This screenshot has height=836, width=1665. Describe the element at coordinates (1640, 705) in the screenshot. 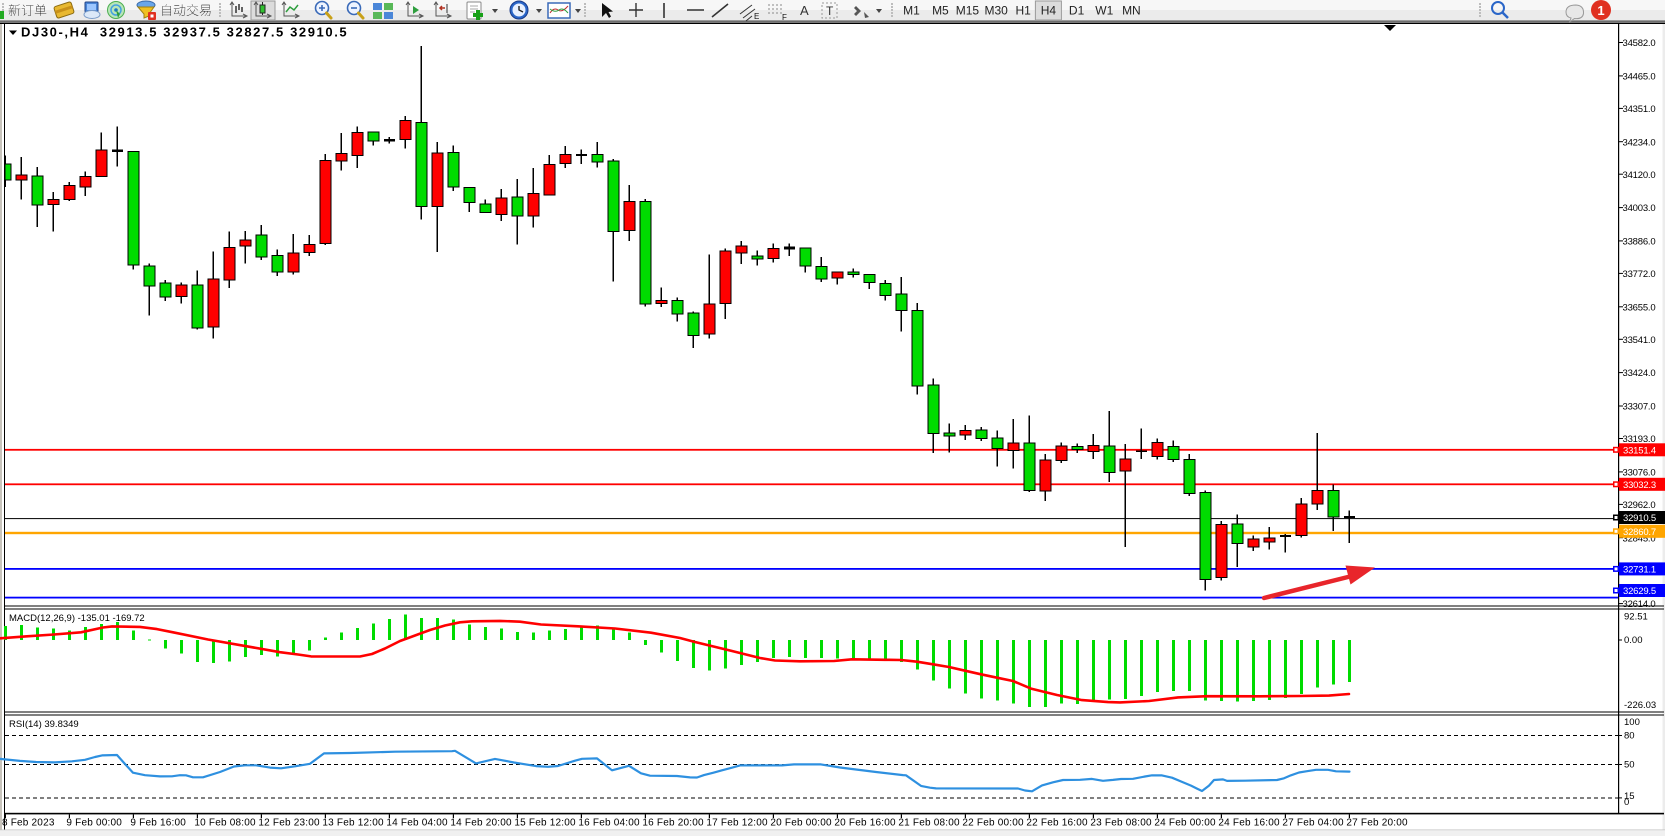

I see `svg-text: -226.03` at that location.